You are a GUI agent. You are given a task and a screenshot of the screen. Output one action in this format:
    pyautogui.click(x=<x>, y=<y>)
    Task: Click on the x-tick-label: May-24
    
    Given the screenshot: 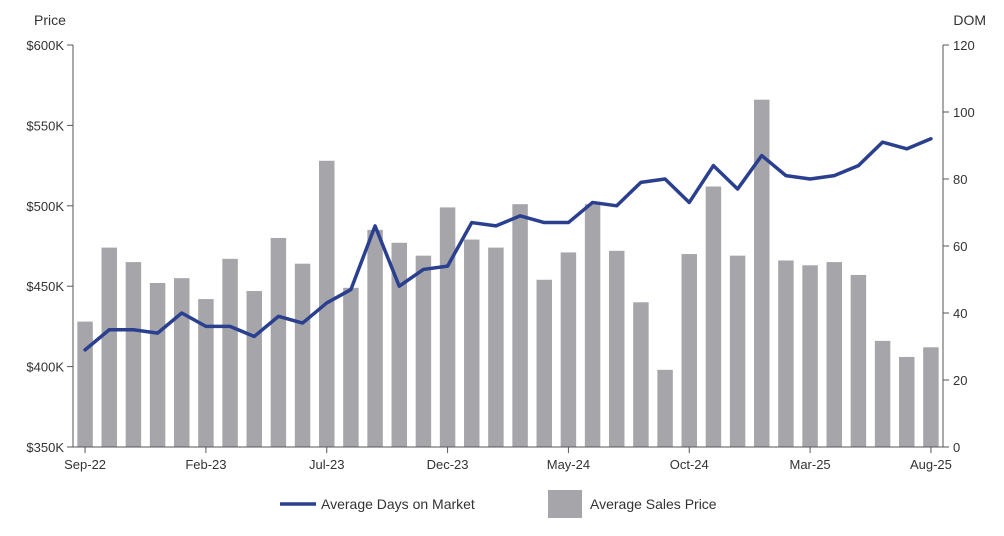 What is the action you would take?
    pyautogui.click(x=568, y=464)
    